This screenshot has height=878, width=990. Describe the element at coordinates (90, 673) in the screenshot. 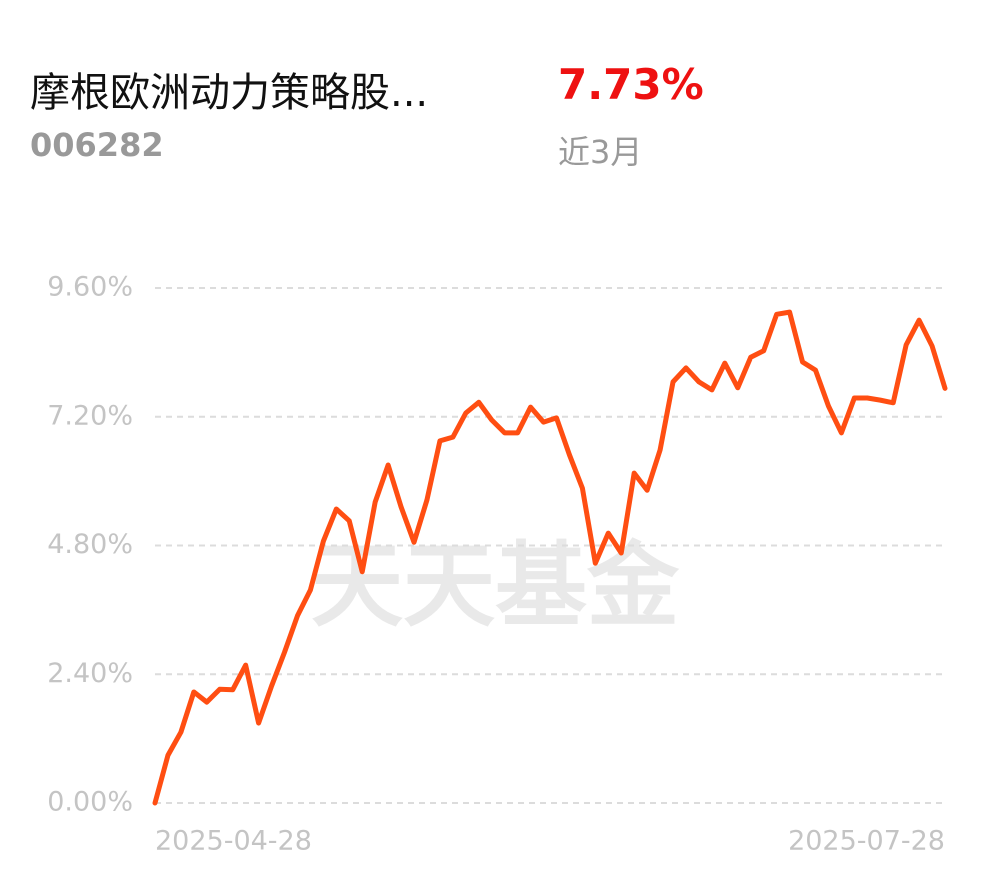

I see `y-tick-label: 2.40%` at that location.